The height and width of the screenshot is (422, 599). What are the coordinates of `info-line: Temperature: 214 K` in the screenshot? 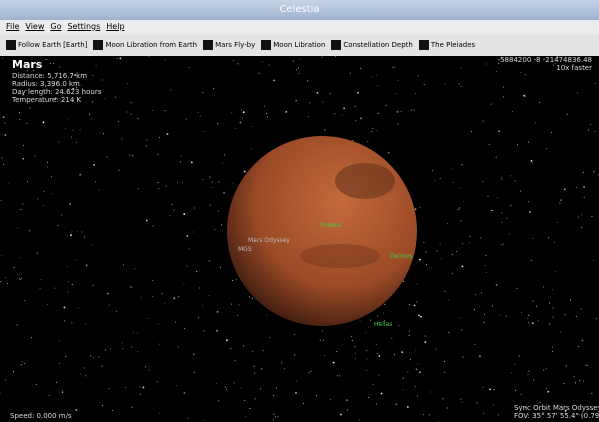 It's located at (46, 100).